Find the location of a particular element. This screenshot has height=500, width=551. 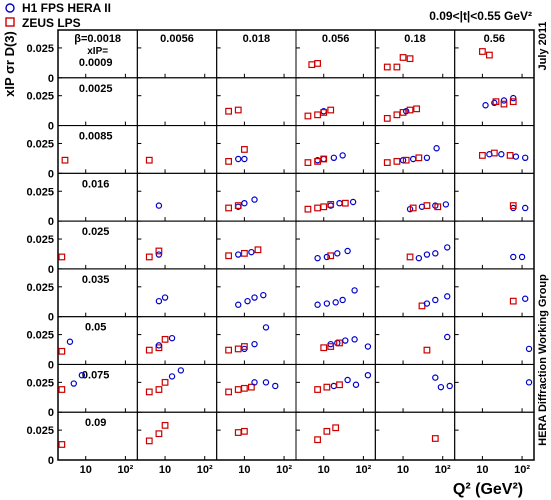

beta-label: 0.0056 is located at coordinates (177, 39).